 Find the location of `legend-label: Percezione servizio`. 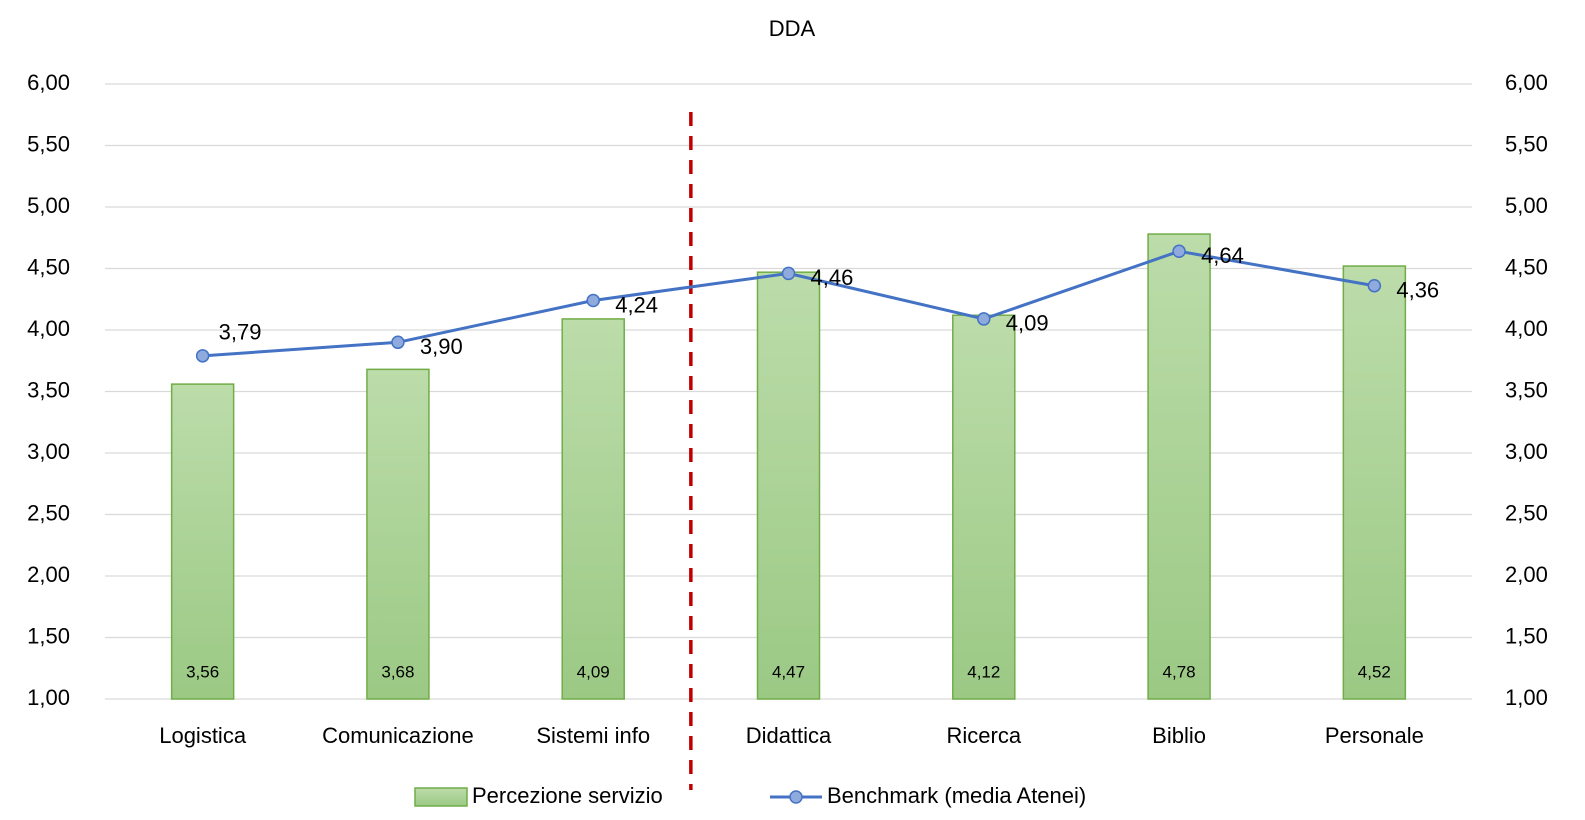

legend-label: Percezione servizio is located at coordinates (567, 795).